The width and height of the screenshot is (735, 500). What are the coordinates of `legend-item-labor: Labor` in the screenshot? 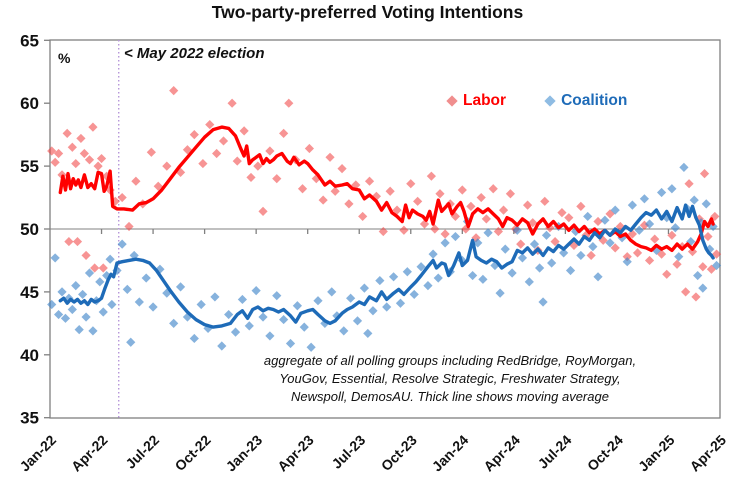 It's located at (476, 101).